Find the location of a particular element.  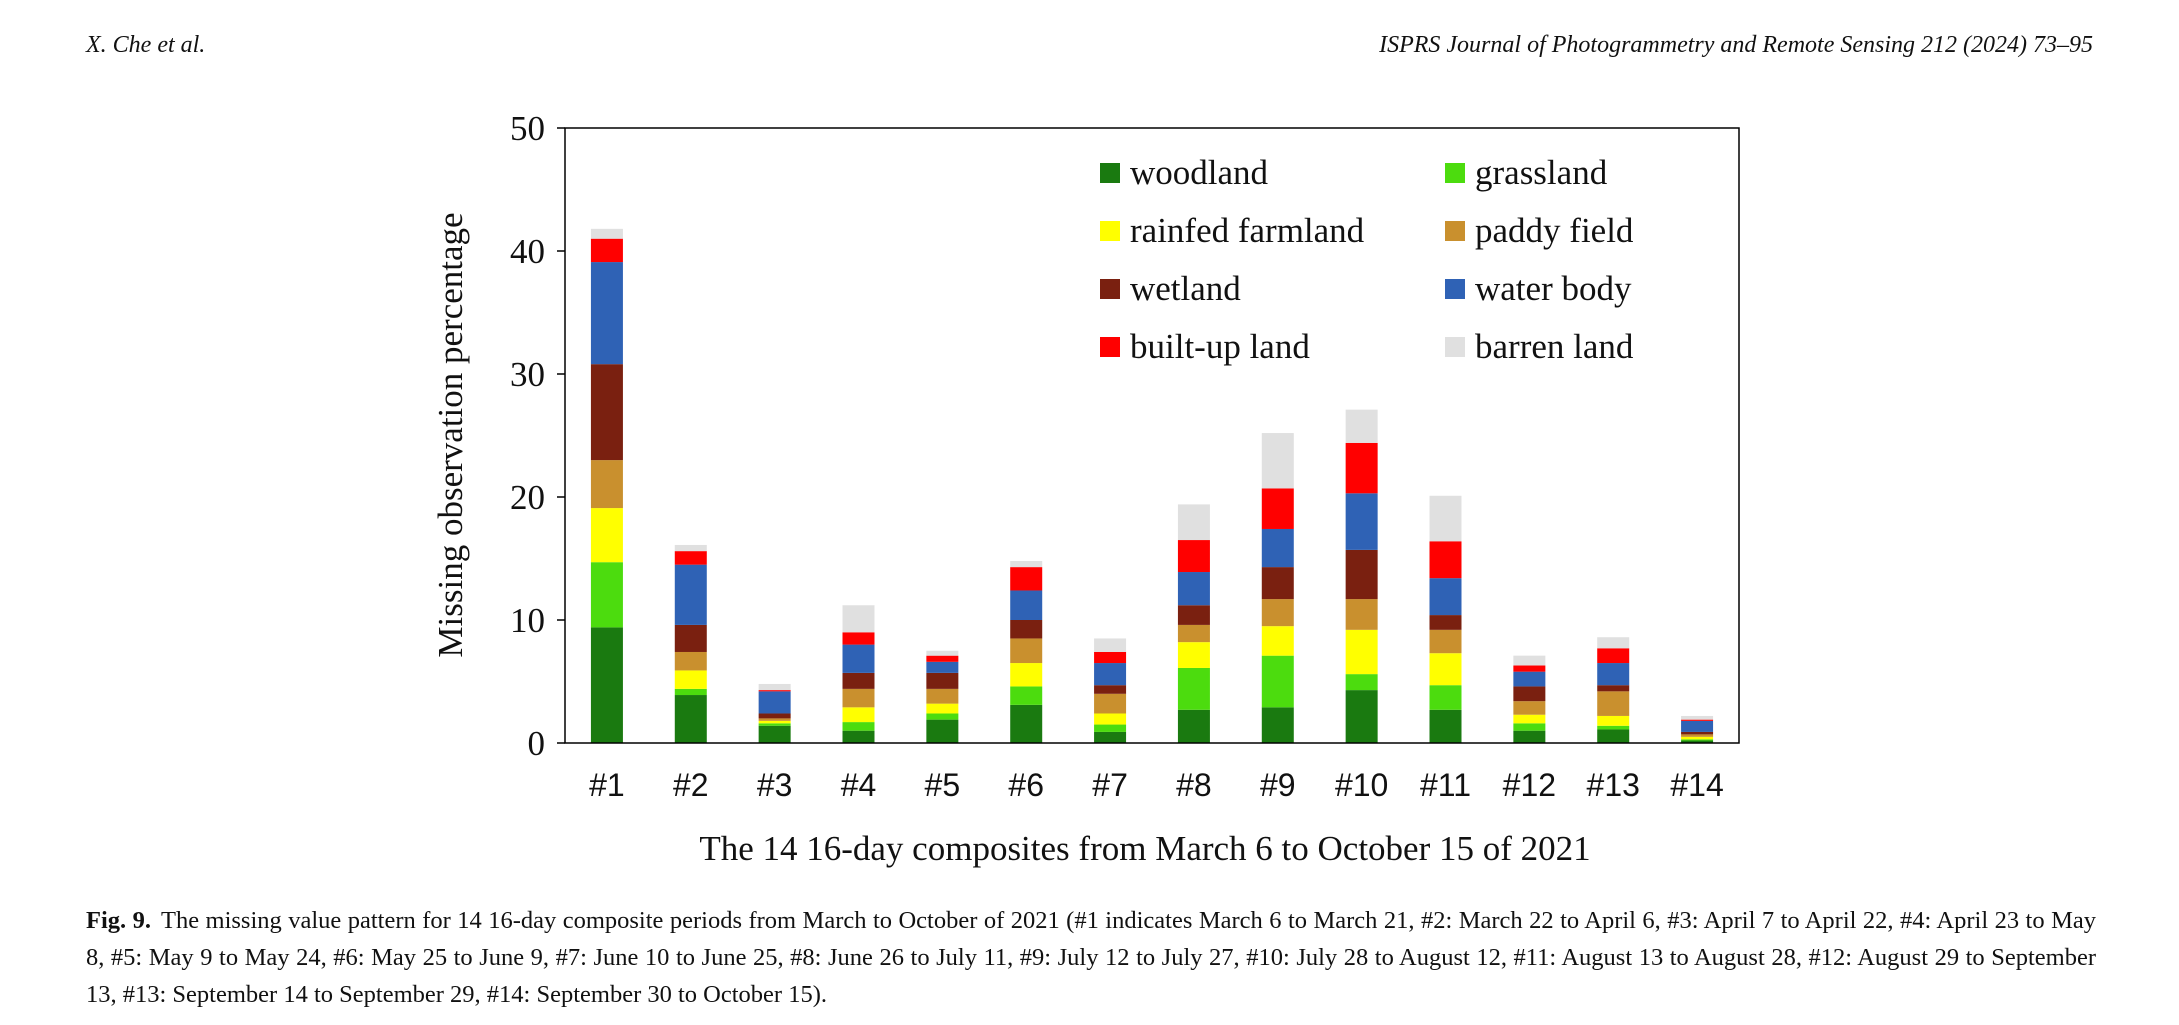

bar-segment-wetland-p7 is located at coordinates (1110, 689).